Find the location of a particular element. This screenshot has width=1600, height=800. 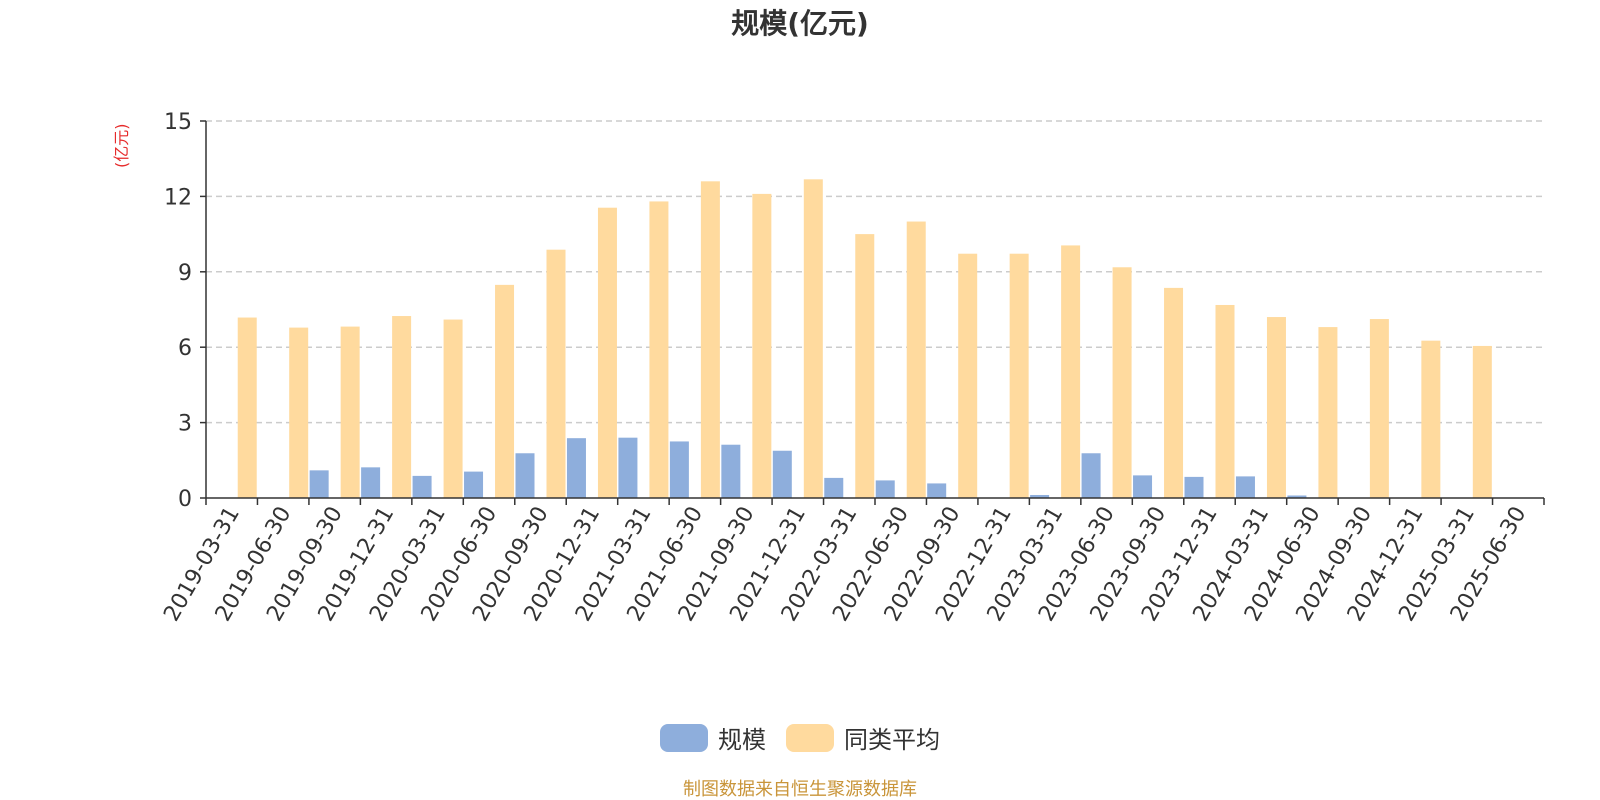

chart-title: 规模(亿元) is located at coordinates (800, 23).